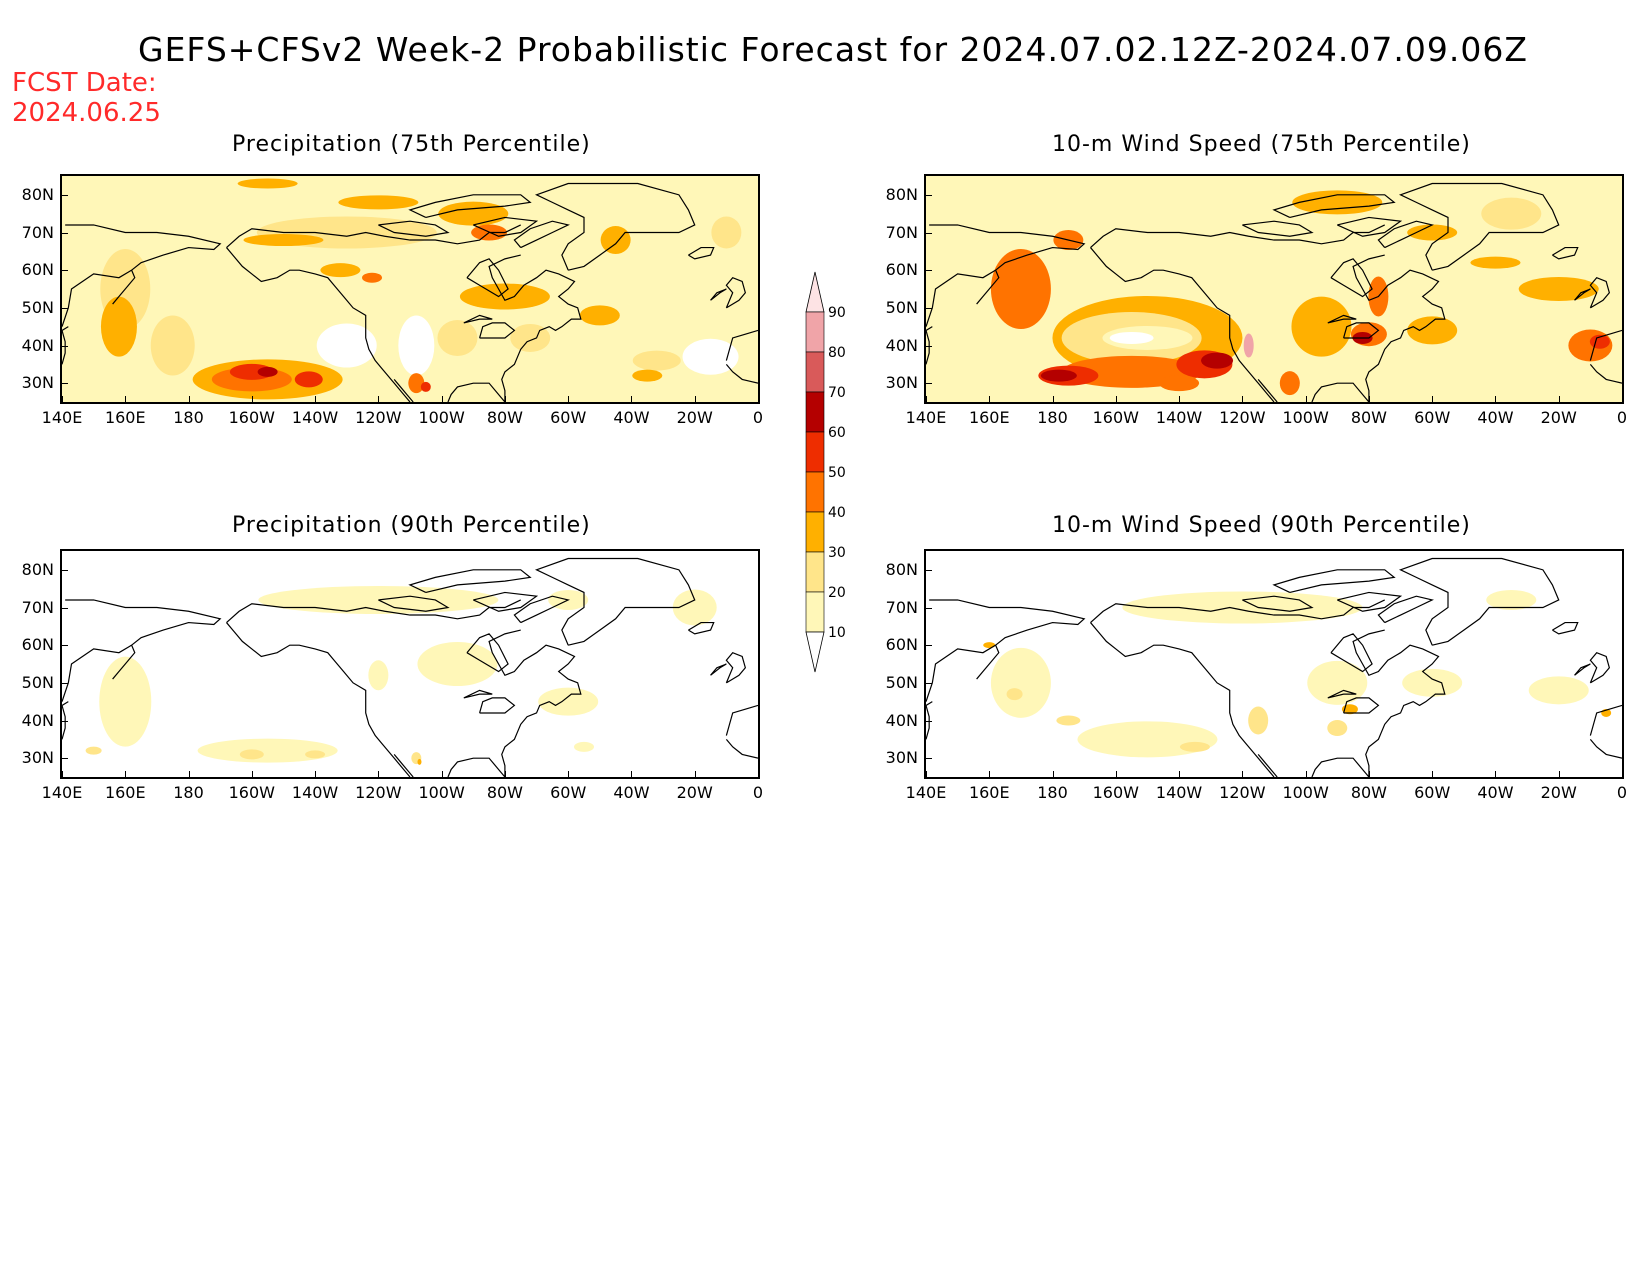  Describe the element at coordinates (758, 417) in the screenshot. I see `lon-tick-label: 0` at that location.